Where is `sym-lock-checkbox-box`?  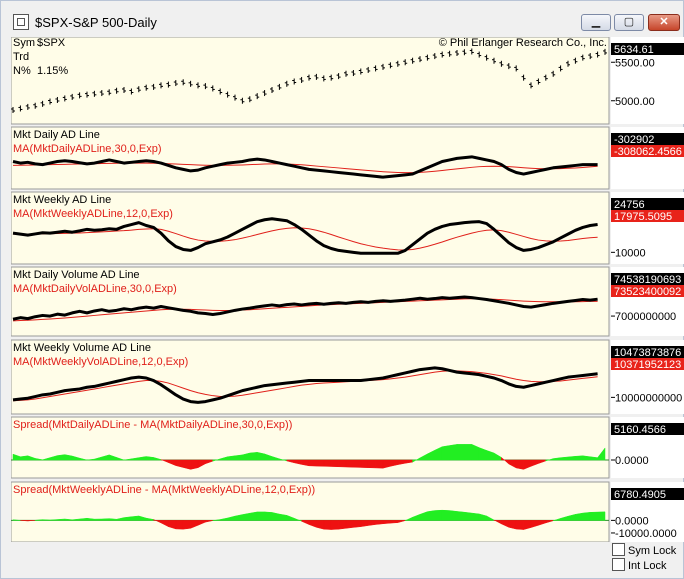
sym-lock-checkbox-box is located at coordinates (618, 549).